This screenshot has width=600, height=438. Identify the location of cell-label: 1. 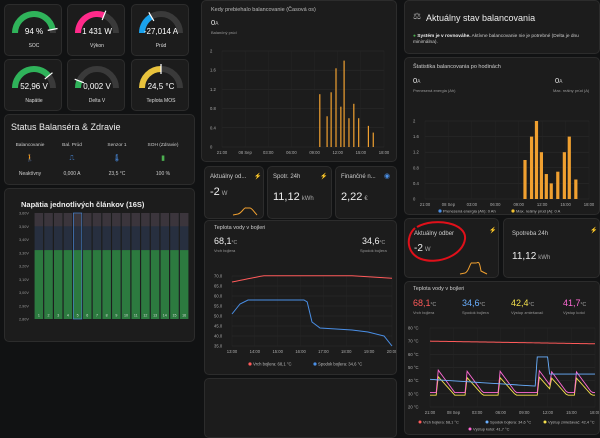
(39, 316).